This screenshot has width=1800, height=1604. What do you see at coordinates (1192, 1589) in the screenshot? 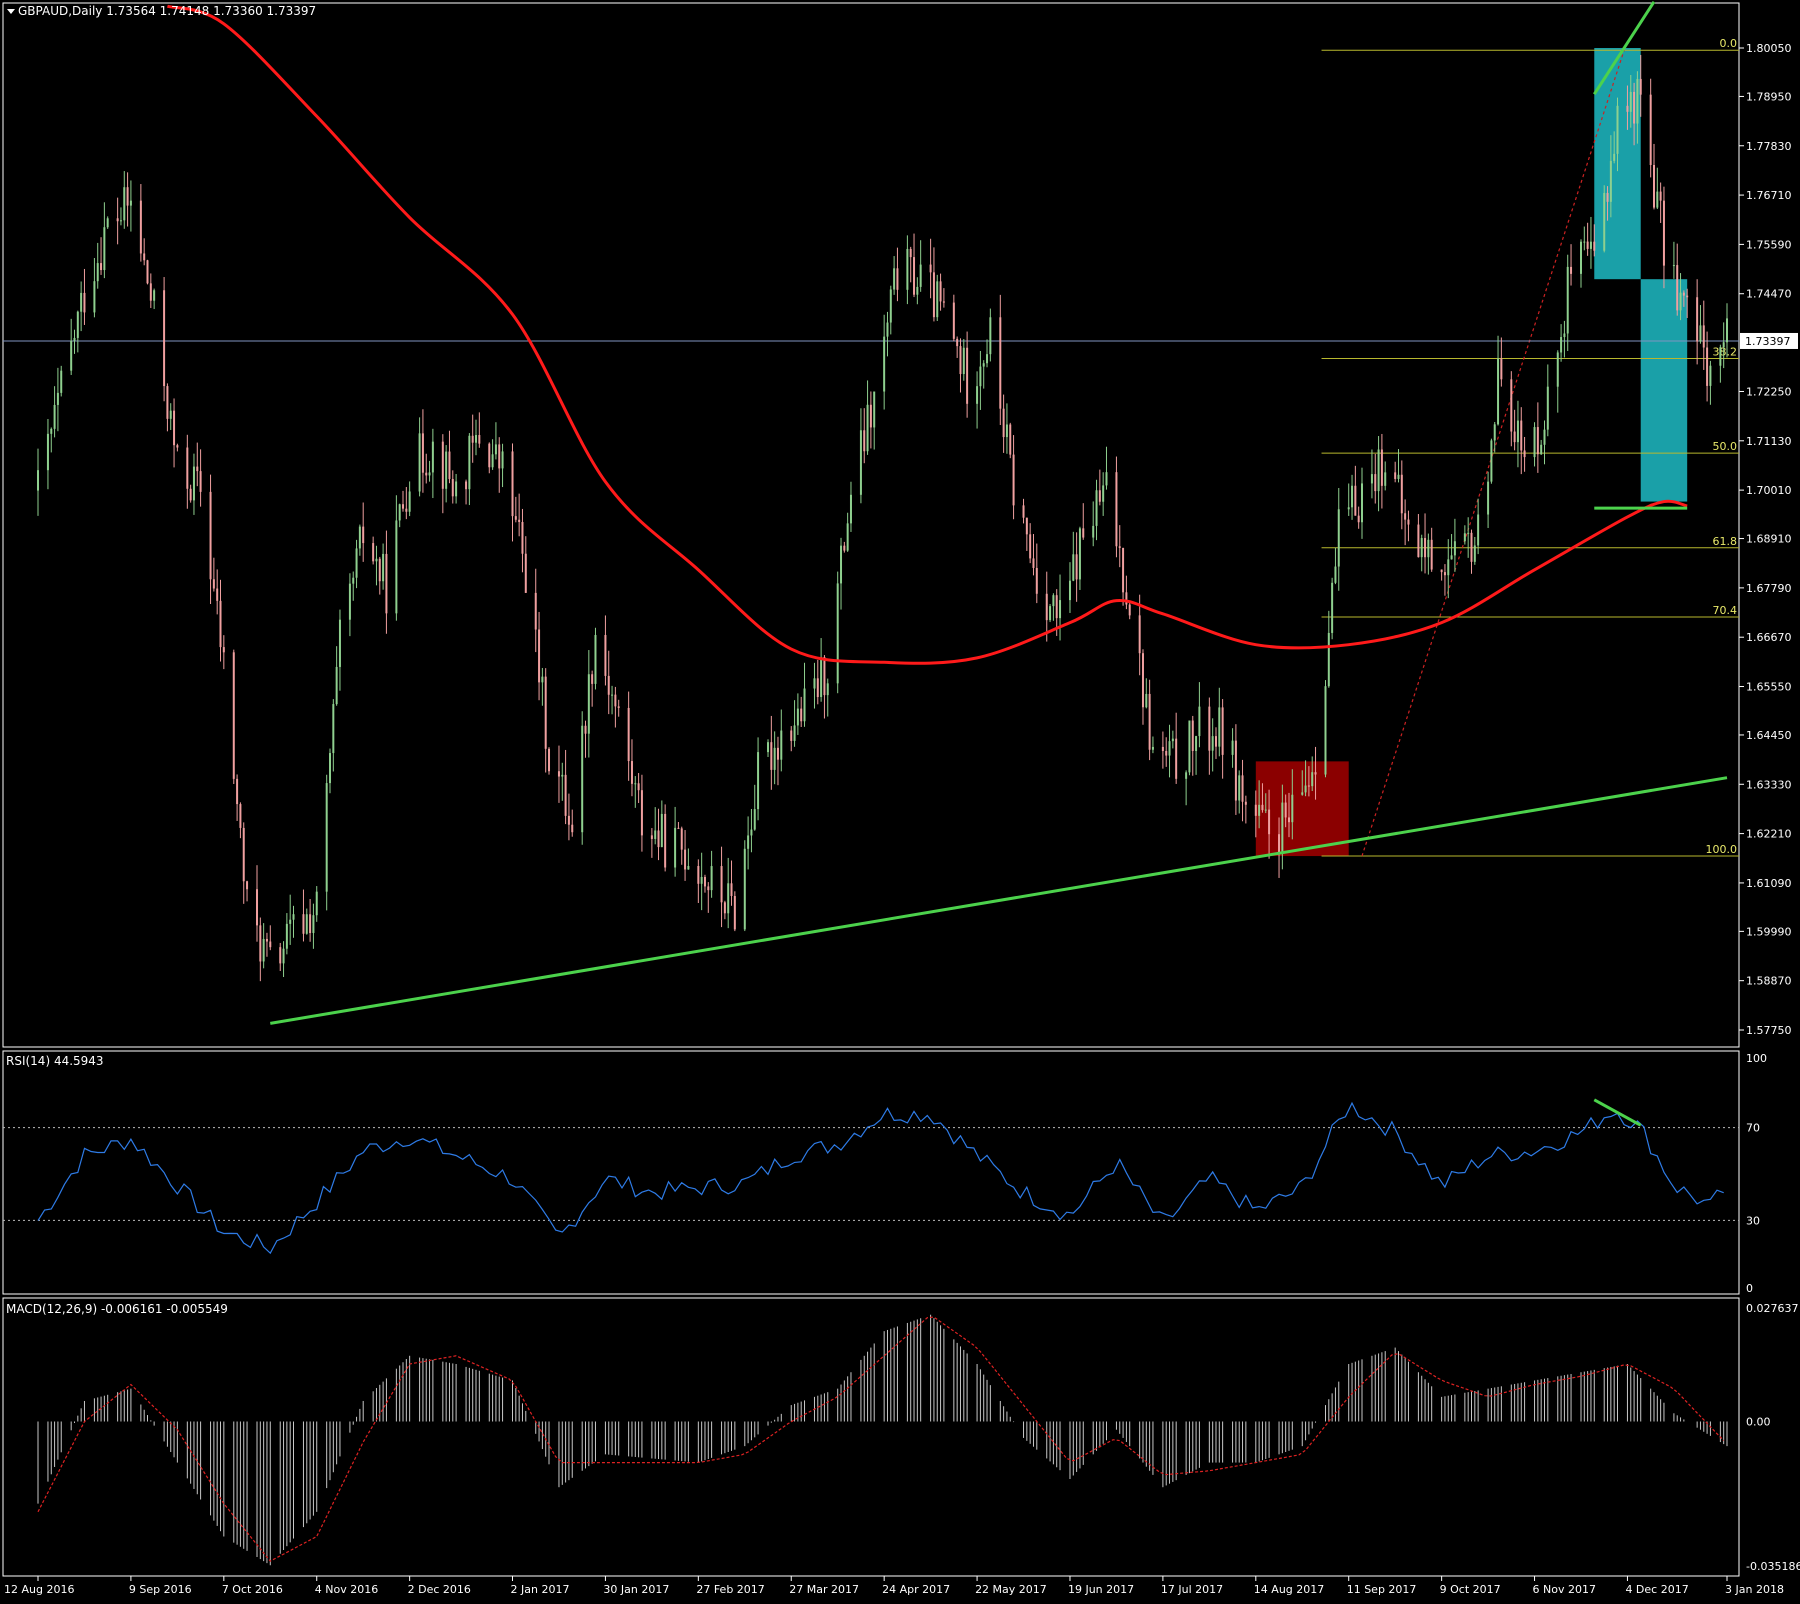
I see `date-label: 17 Jul 2017` at bounding box center [1192, 1589].